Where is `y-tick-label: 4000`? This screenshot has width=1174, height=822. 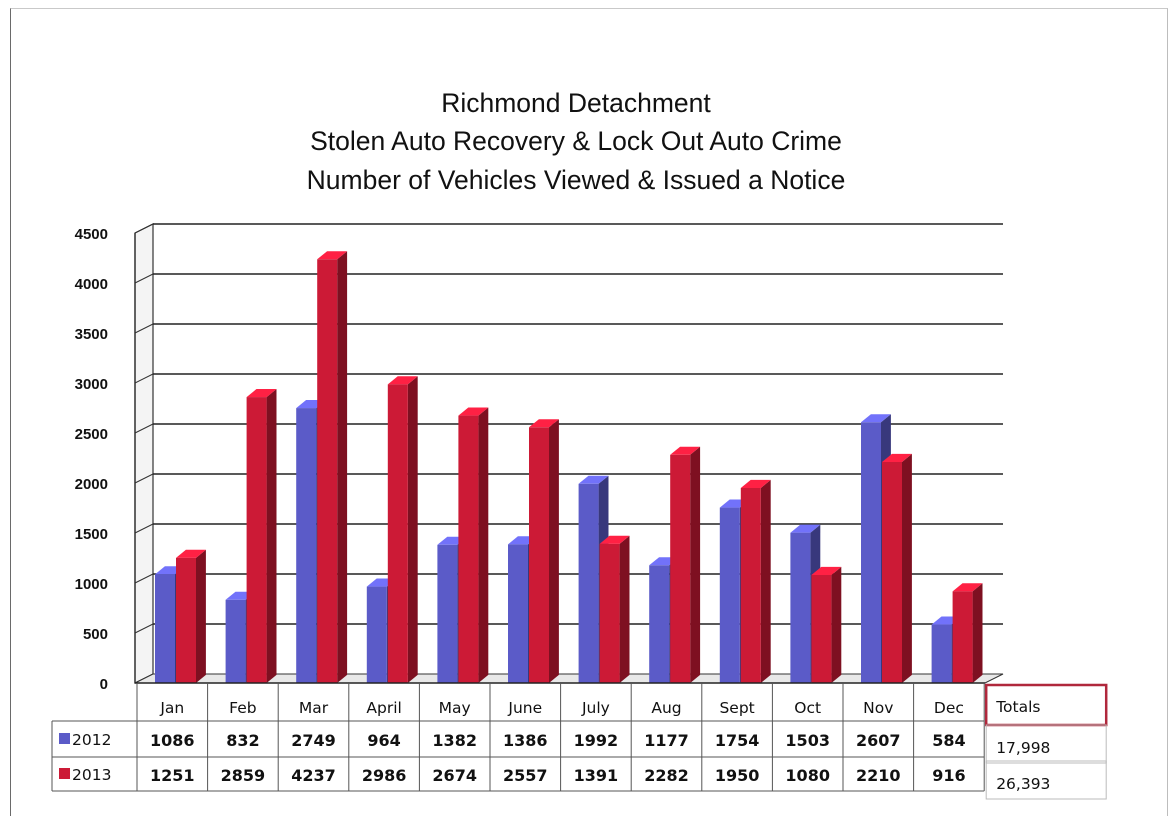 y-tick-label: 4000 is located at coordinates (91, 284).